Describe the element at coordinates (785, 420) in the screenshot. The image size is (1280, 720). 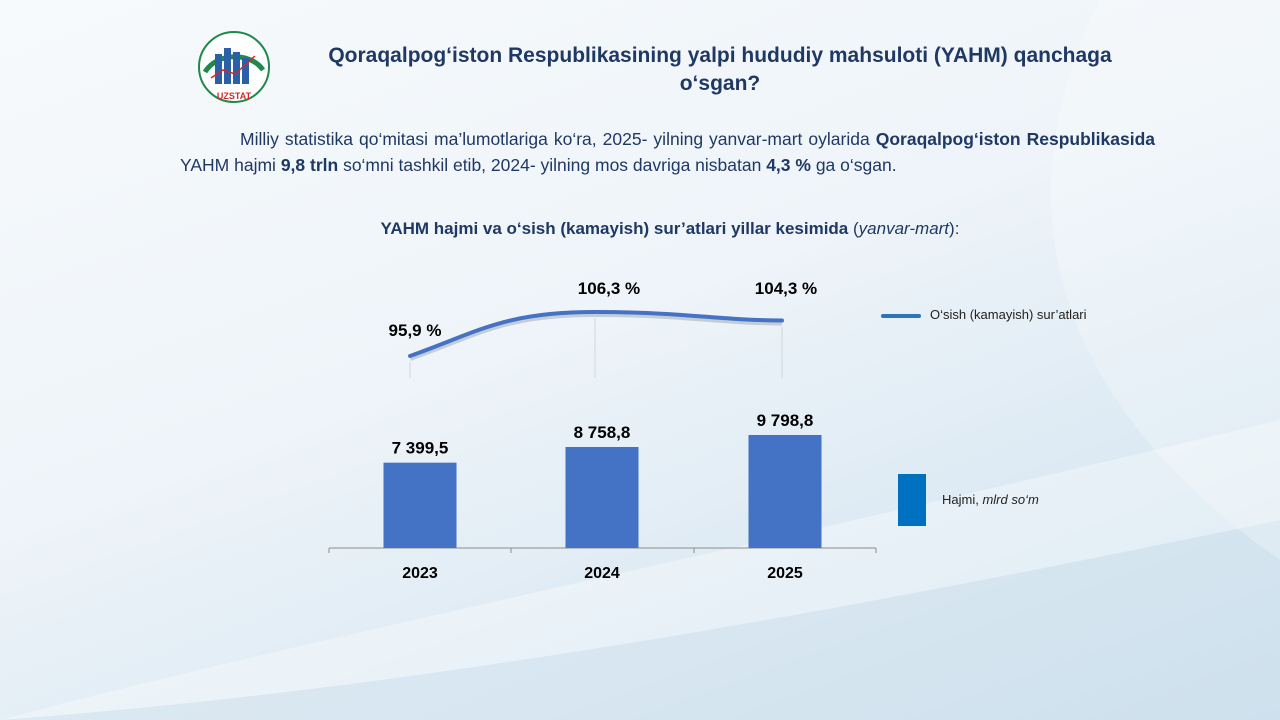
I see `bar-value-label: 9 798,8` at that location.